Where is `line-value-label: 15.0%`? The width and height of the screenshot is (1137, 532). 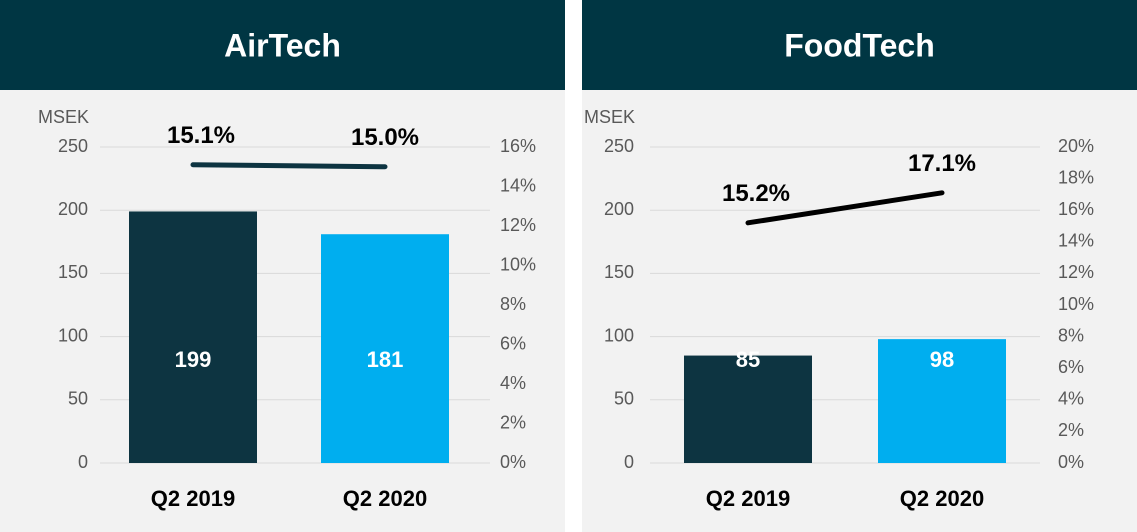 line-value-label: 15.0% is located at coordinates (385, 137).